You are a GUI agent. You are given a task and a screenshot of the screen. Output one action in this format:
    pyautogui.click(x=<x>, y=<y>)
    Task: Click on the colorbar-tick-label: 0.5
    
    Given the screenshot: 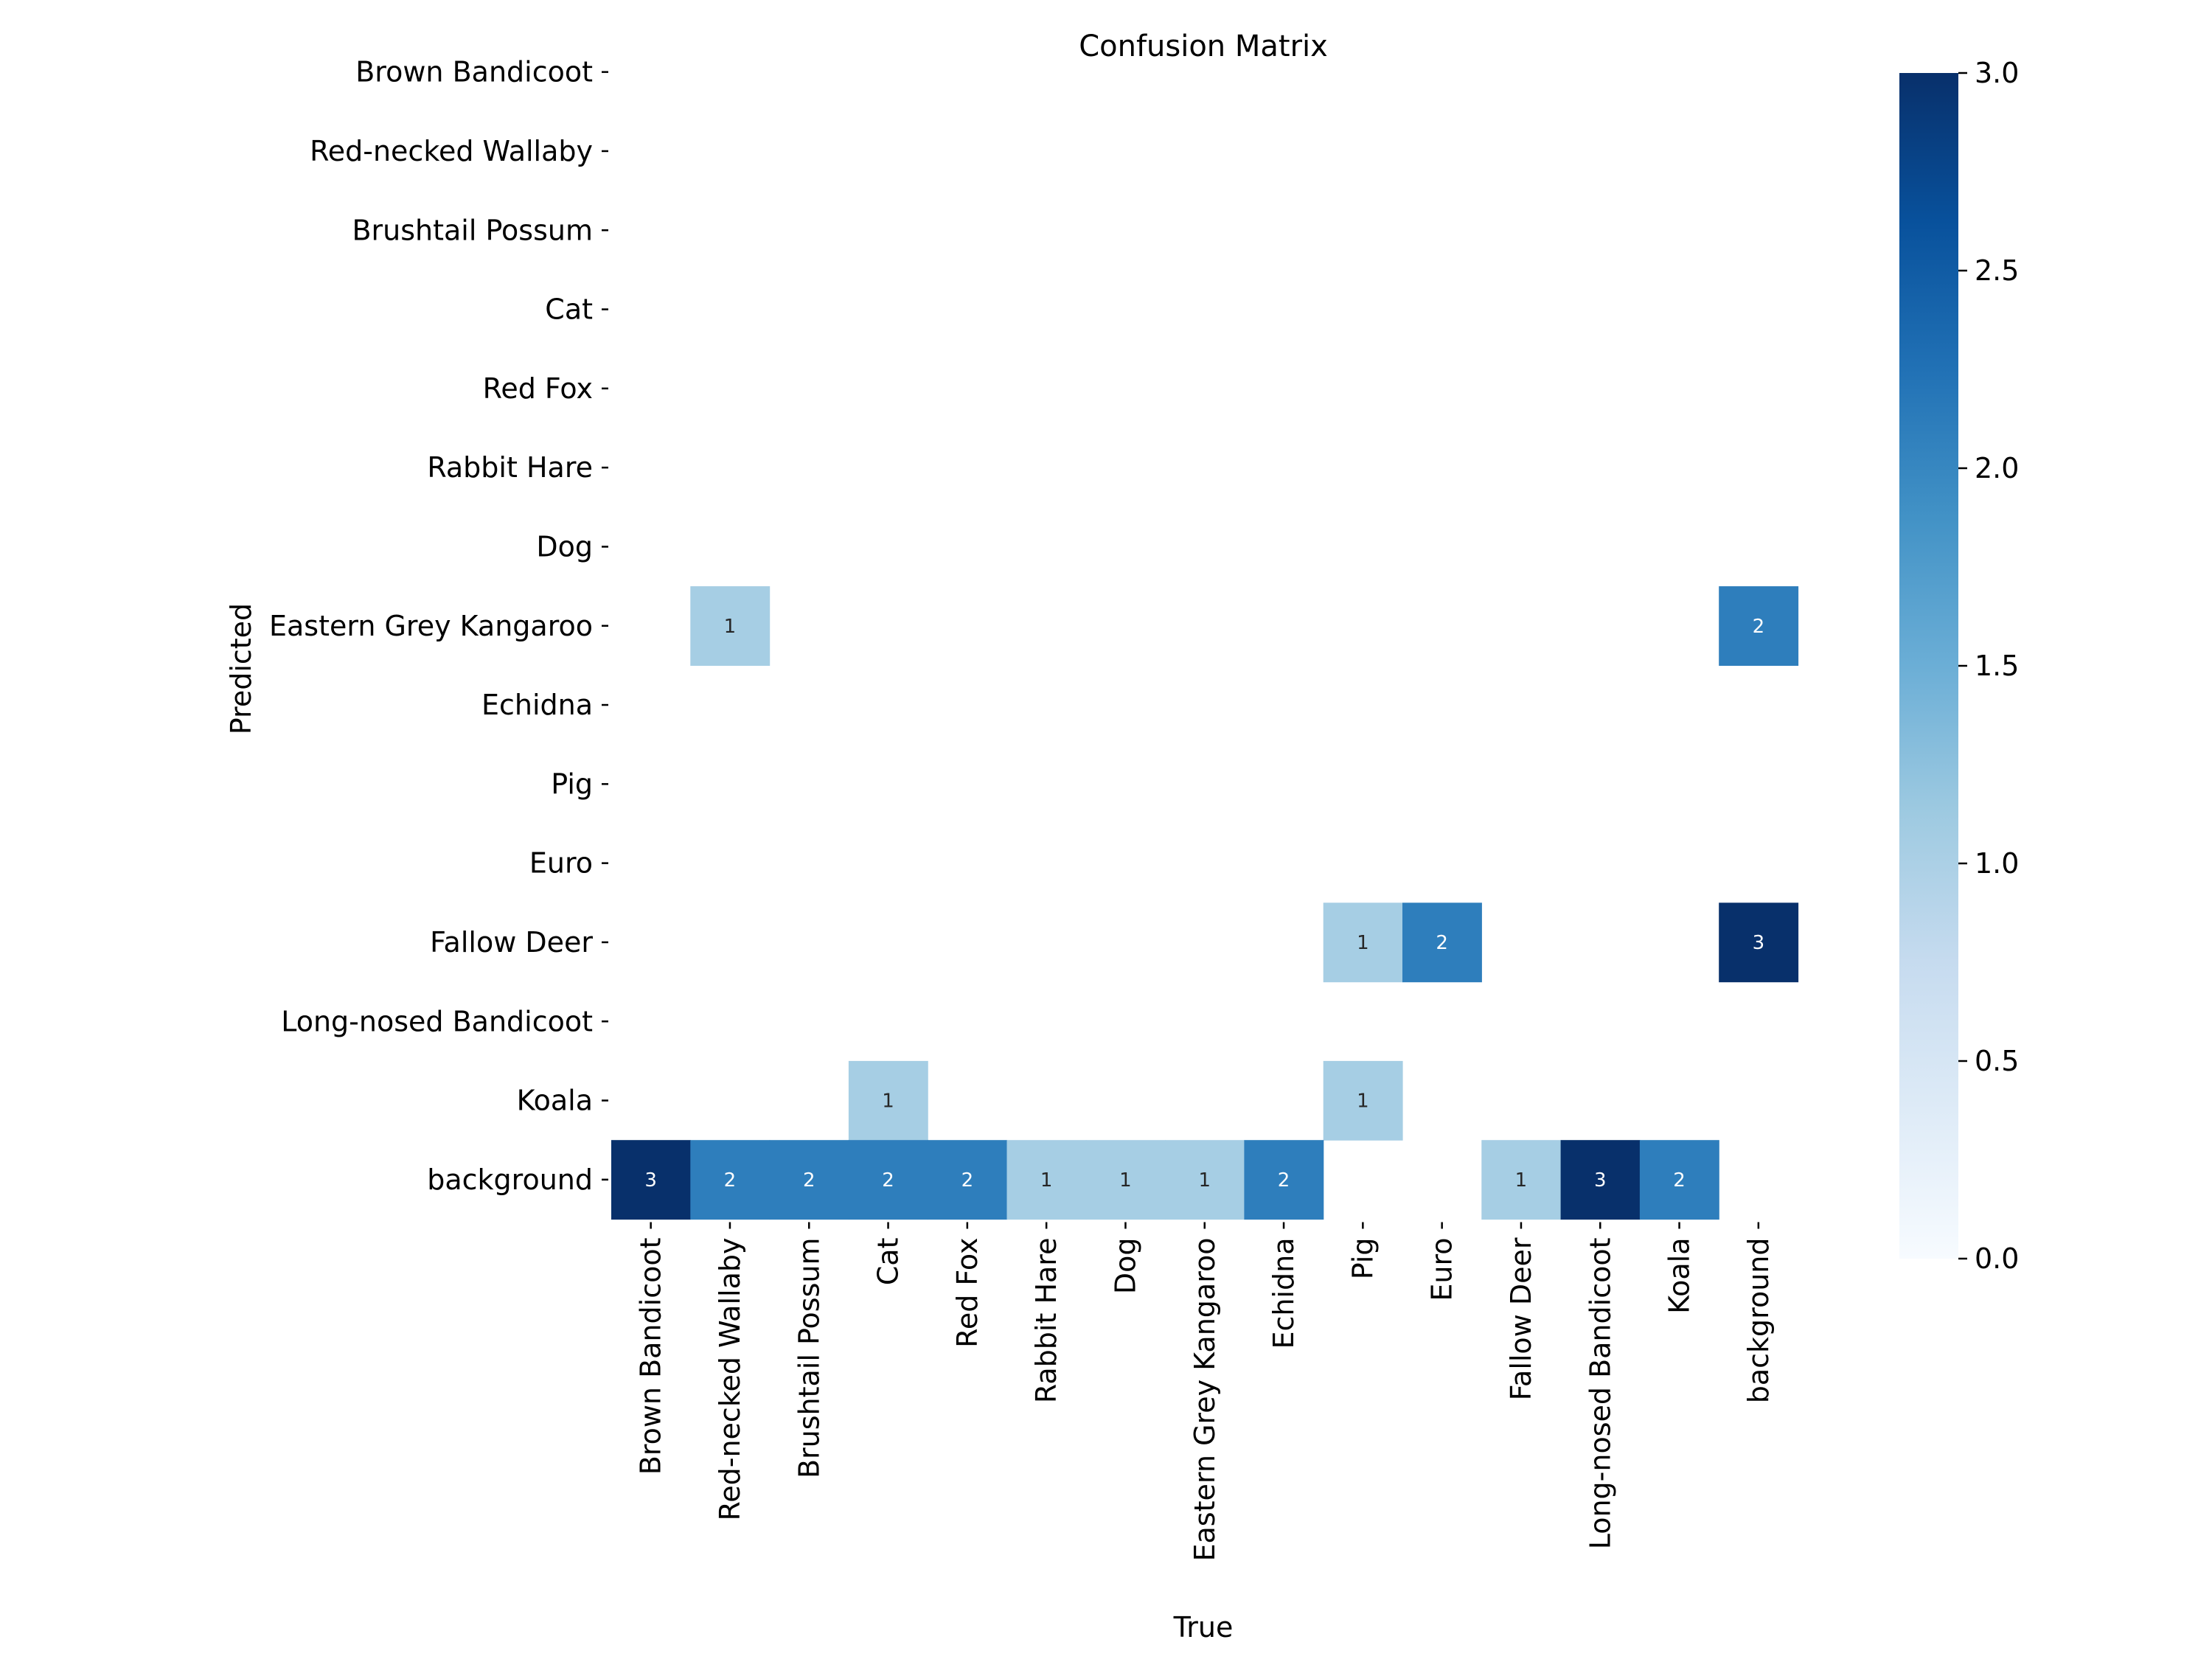 What is the action you would take?
    pyautogui.click(x=1997, y=1061)
    